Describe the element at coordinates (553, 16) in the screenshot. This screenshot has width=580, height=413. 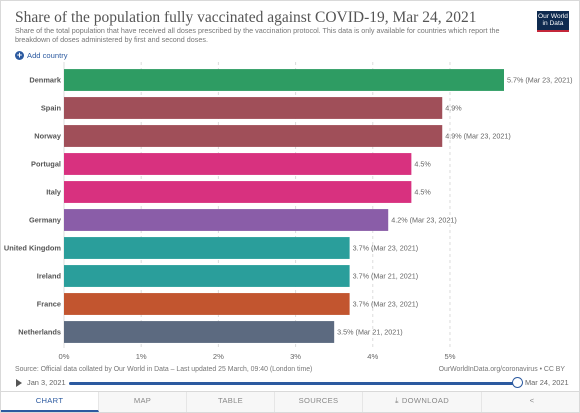
I see `logo-line-1: Our World` at that location.